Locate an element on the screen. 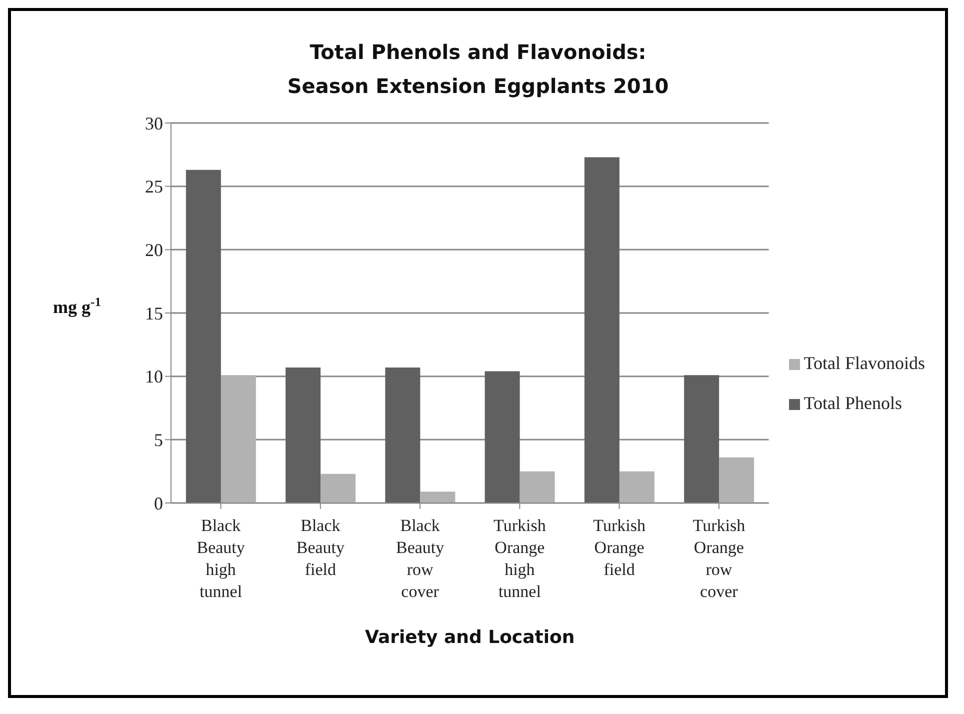 Image resolution: width=964 pixels, height=714 pixels. legend-label: Total Phenols is located at coordinates (853, 403).